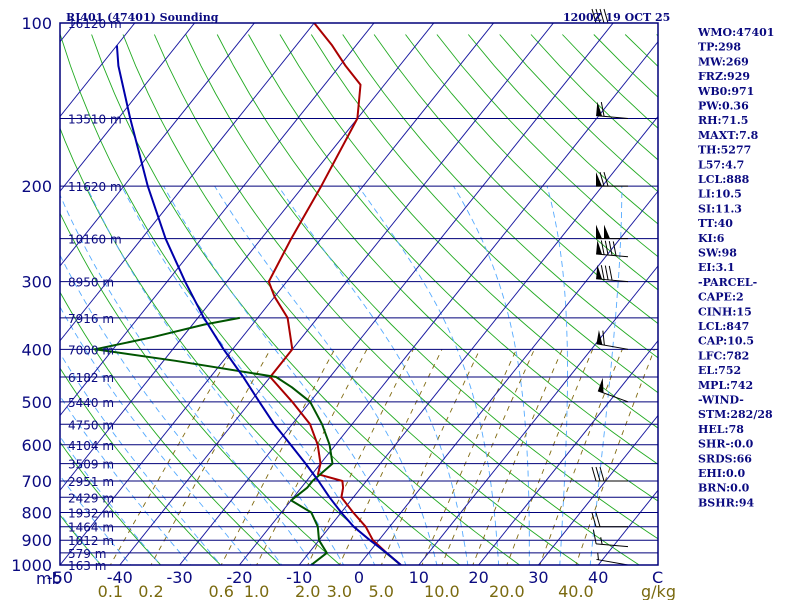 Image resolution: width=800 pixels, height=600 pixels. I want to click on height-label: 7000 m, so click(91, 350).